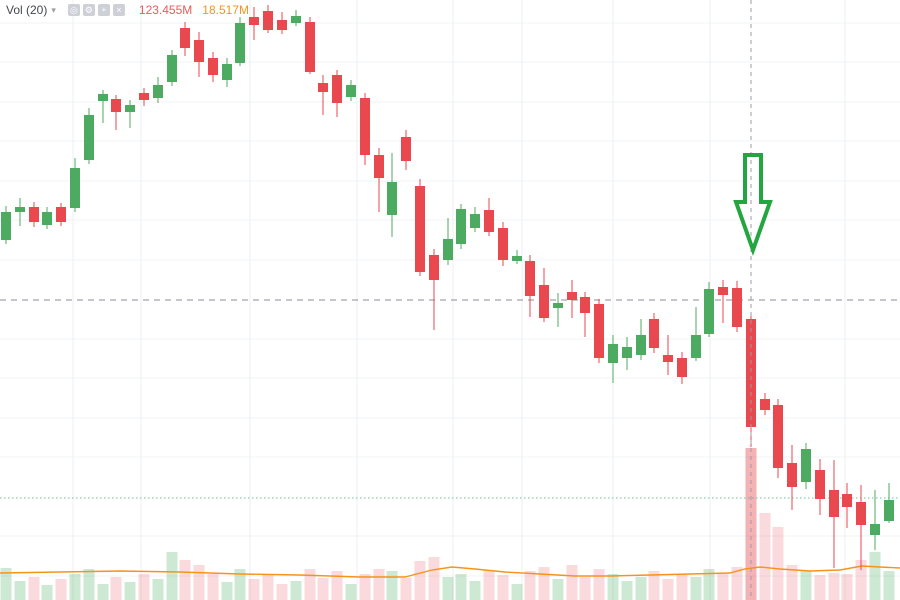 The image size is (900, 600). Describe the element at coordinates (73, 10) in the screenshot. I see `eye-icon: ◎` at that location.